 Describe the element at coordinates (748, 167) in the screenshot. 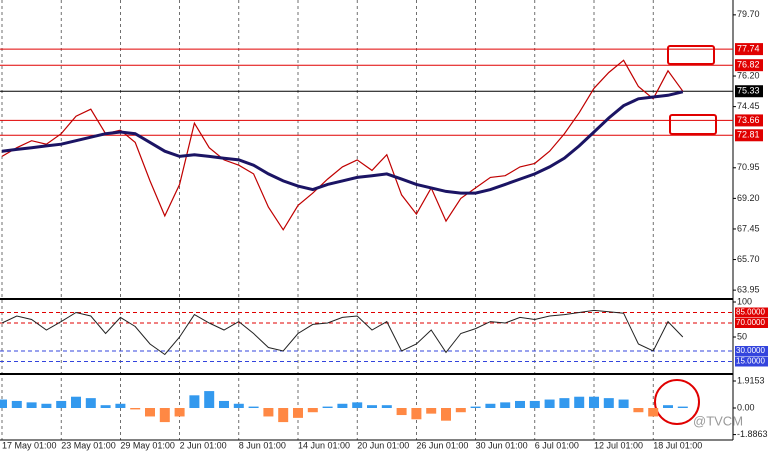

I see `y-tick-label: 70.95` at that location.